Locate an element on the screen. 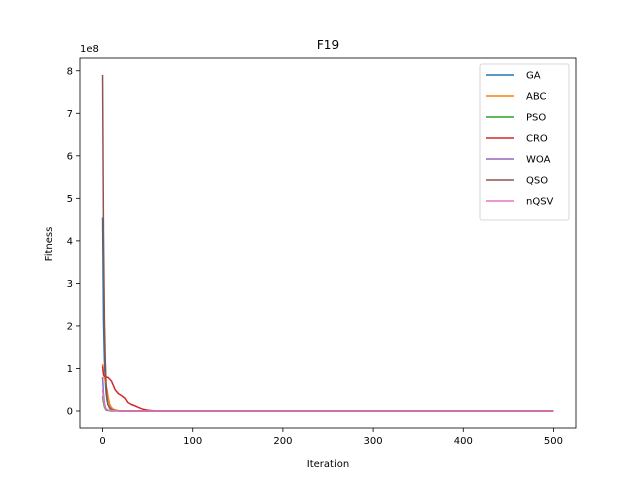 Image resolution: width=640 pixels, height=480 pixels. y-tick-label: 4 is located at coordinates (70, 241).